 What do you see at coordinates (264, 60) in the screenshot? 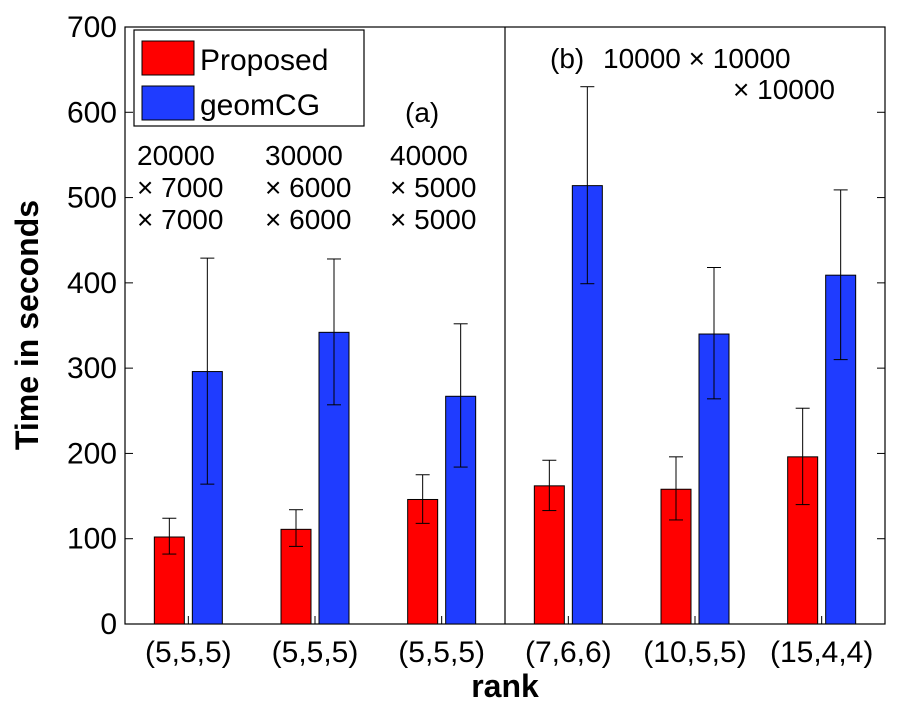
I see `legend-label-proposed: Proposed` at bounding box center [264, 60].